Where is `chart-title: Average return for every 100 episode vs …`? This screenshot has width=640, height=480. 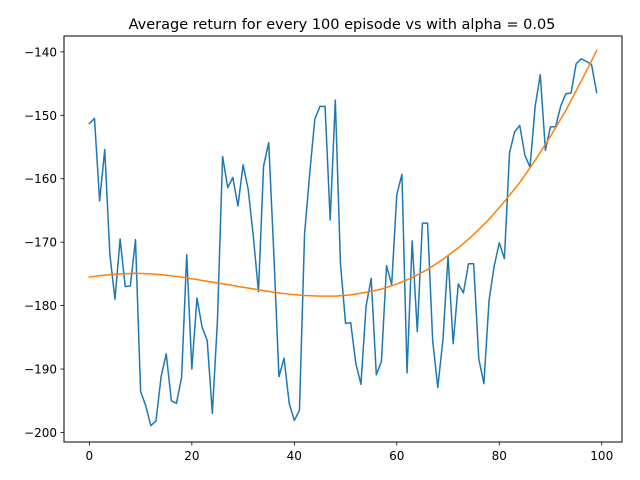
chart-title: Average return for every 100 episode vs … is located at coordinates (342, 25).